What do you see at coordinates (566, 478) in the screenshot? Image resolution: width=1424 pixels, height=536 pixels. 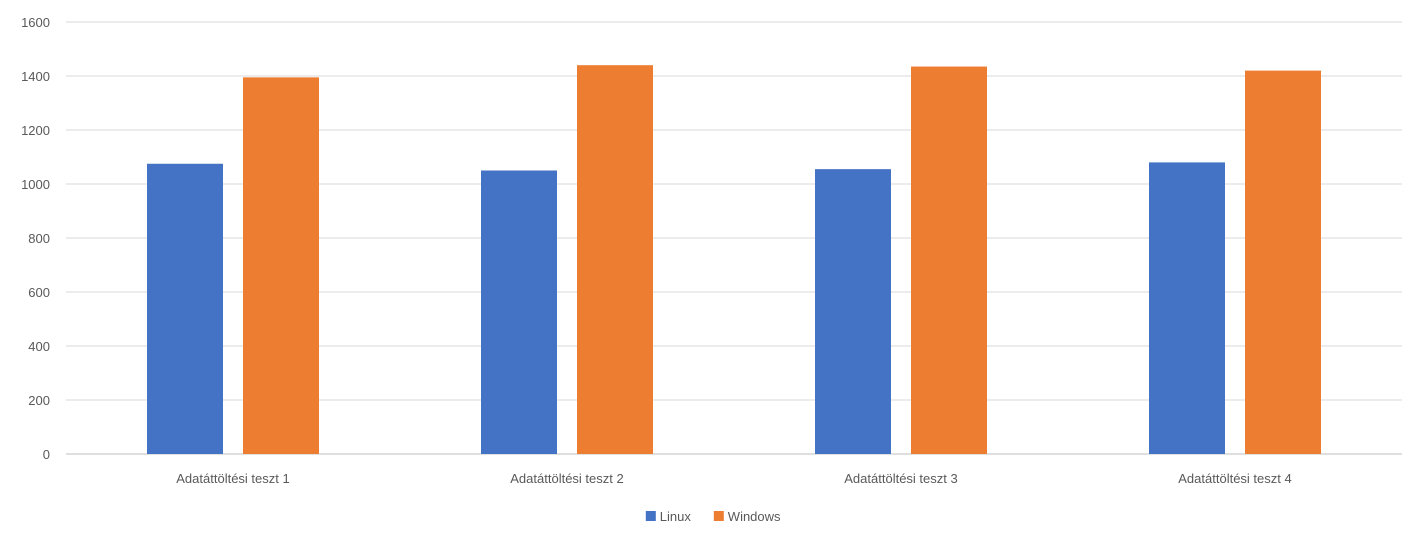 I see `x-category-label: Adatáttöltési teszt 2` at bounding box center [566, 478].